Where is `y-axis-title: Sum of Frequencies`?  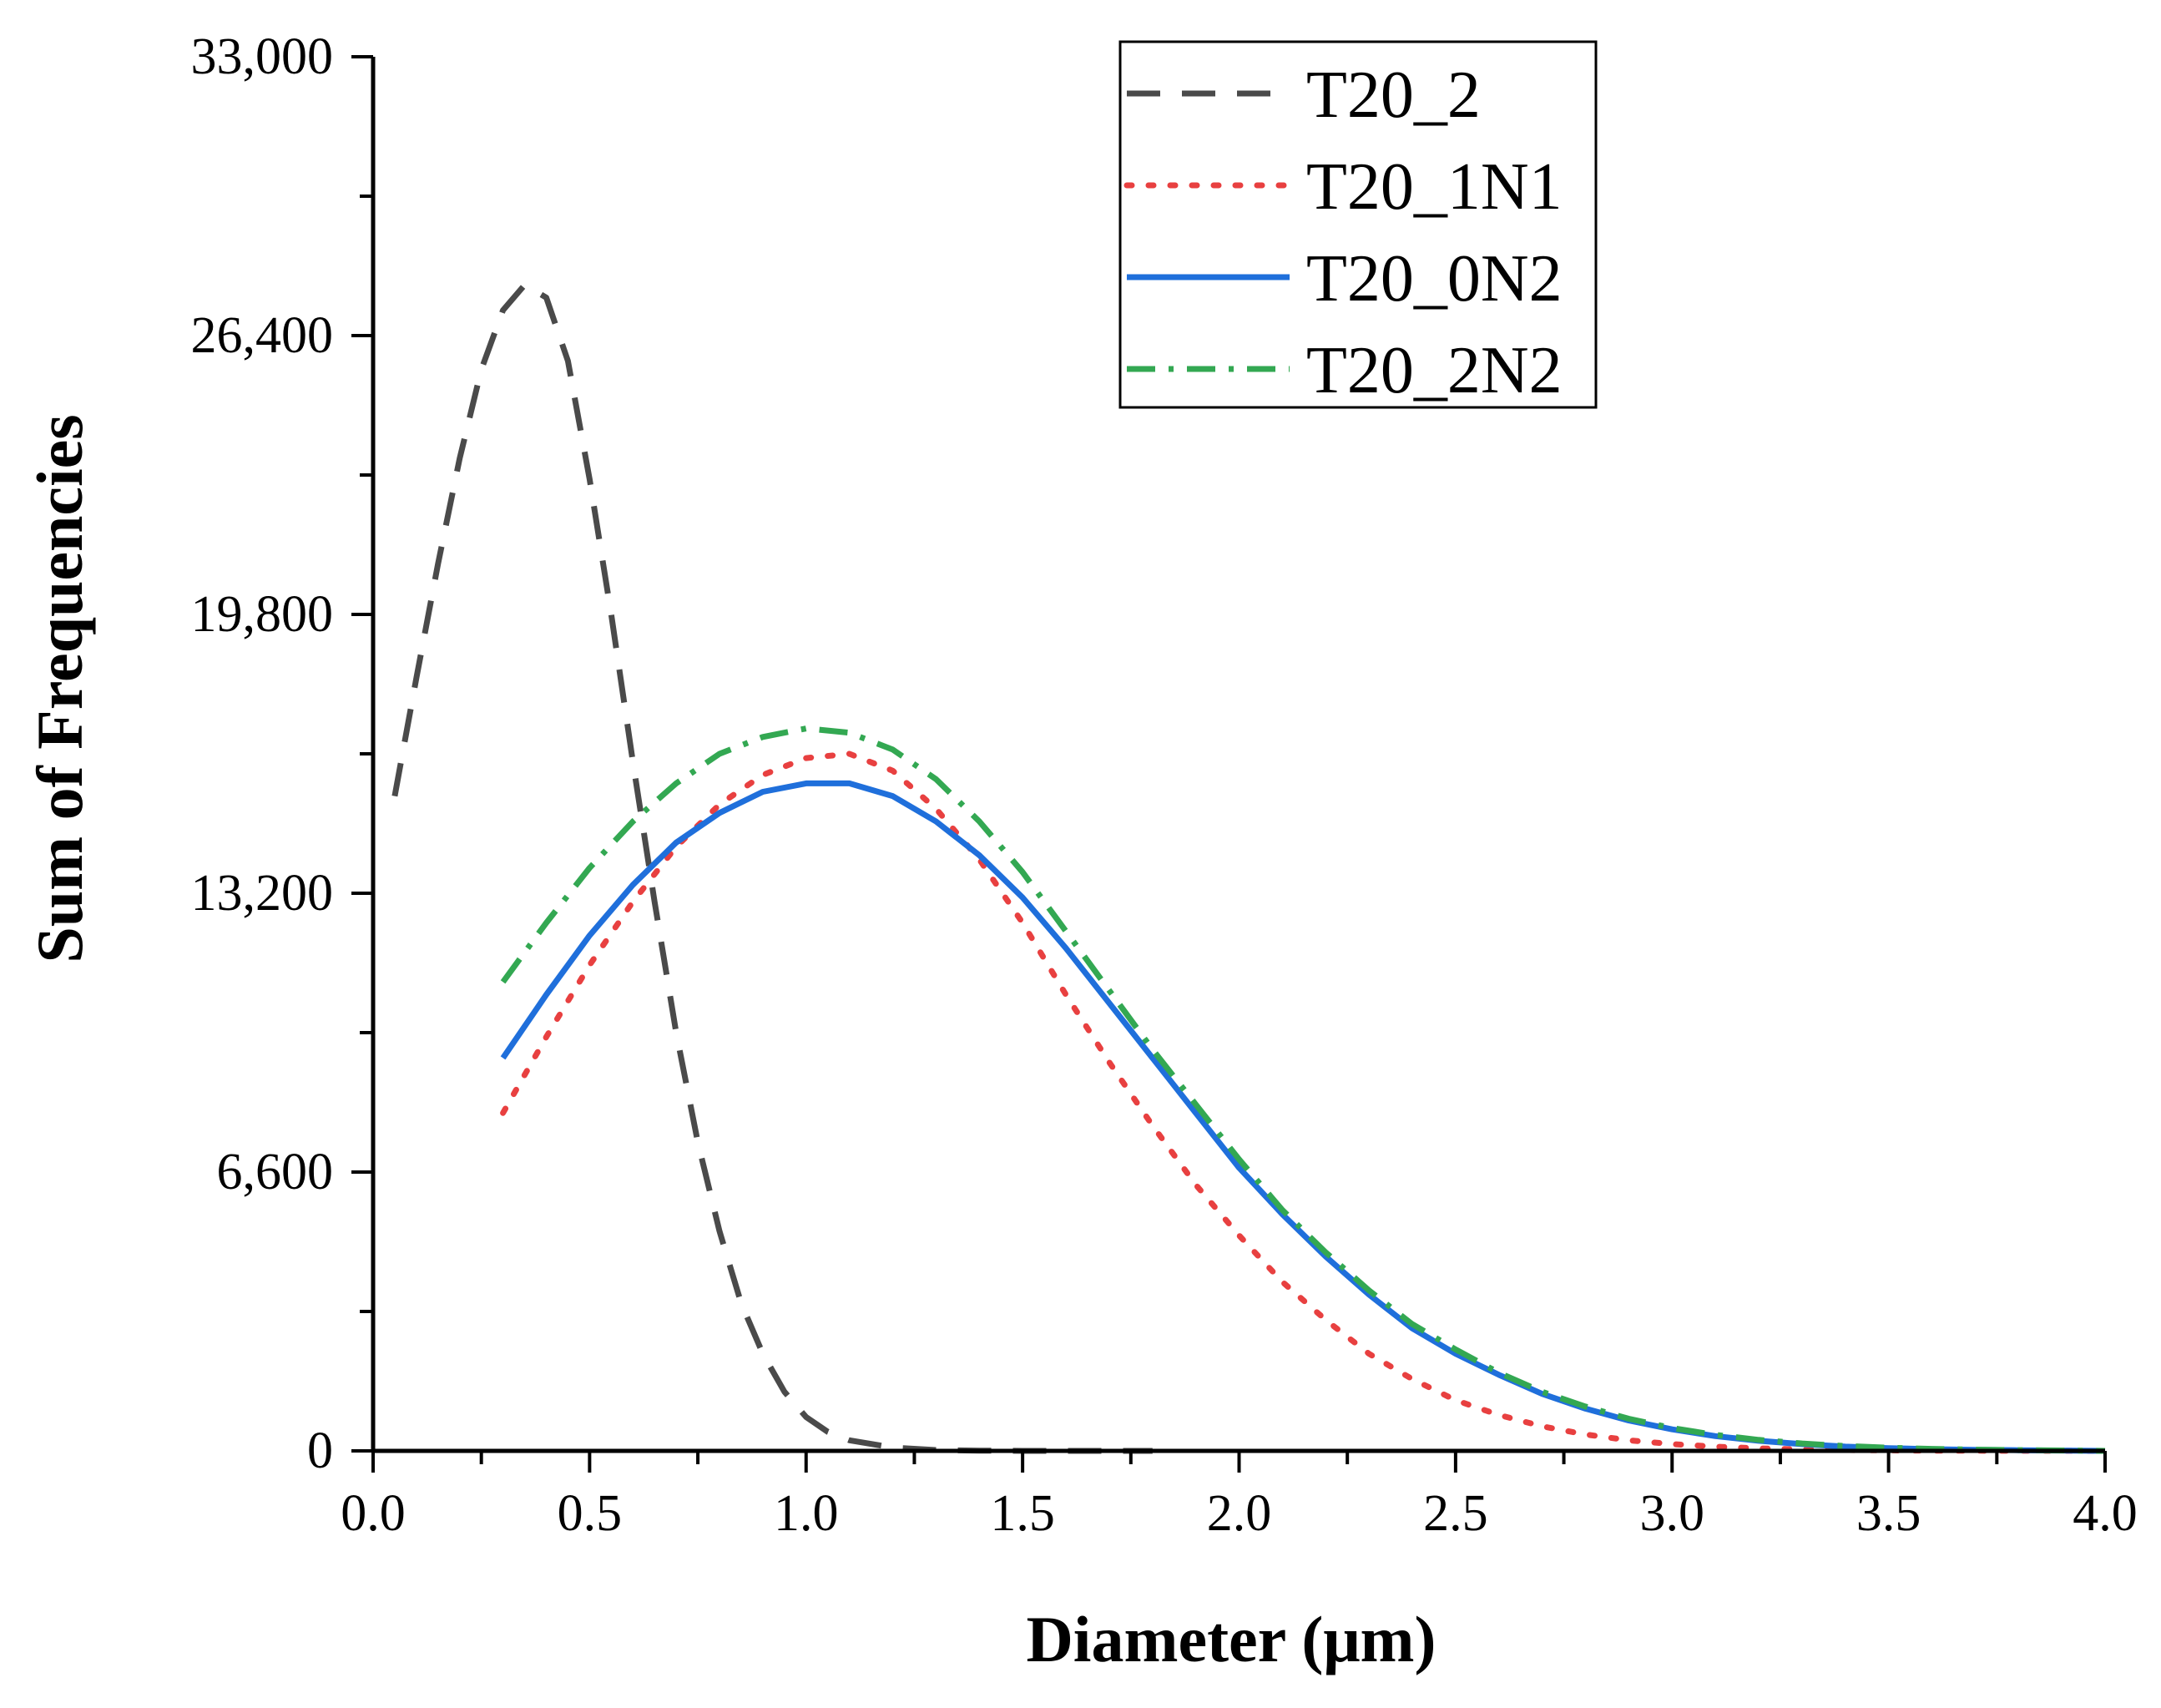
y-axis-title: Sum of Frequencies is located at coordinates (59, 688).